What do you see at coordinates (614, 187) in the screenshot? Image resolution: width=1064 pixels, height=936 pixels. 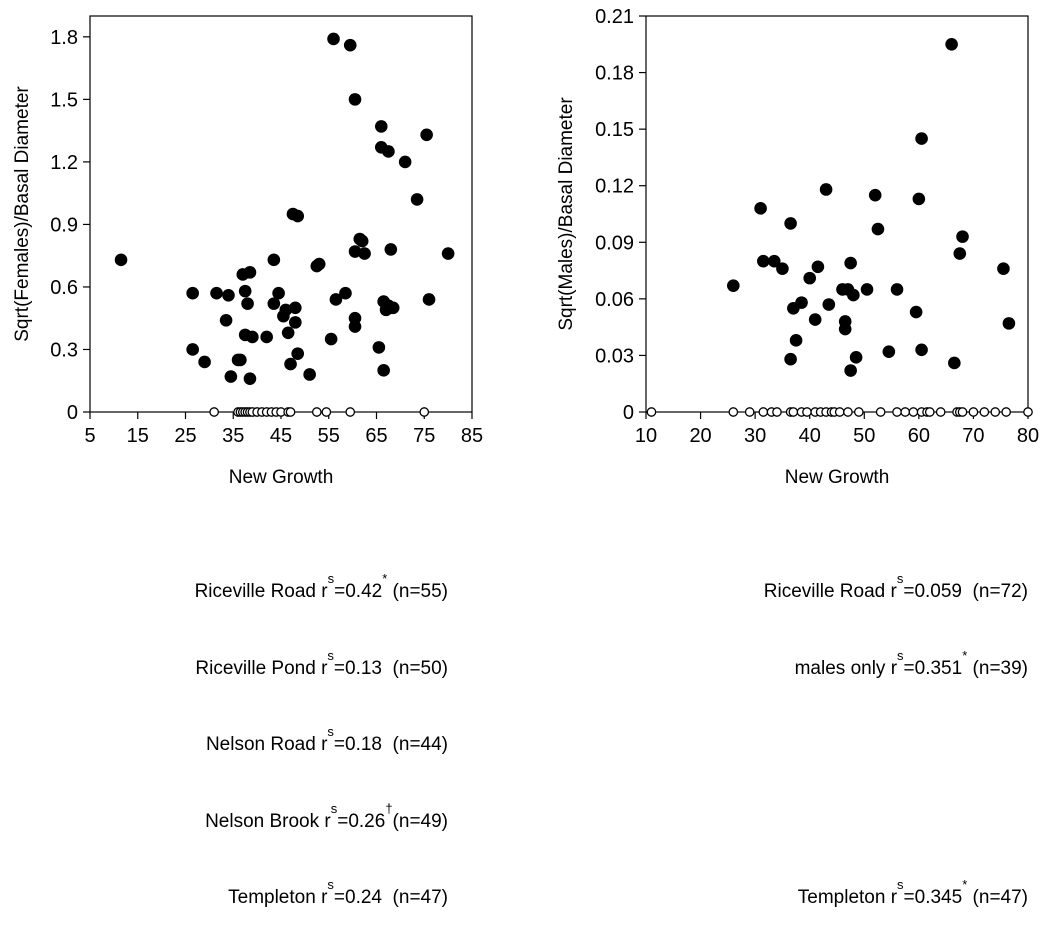 I see `y-tick-label: 0.12` at bounding box center [614, 187].